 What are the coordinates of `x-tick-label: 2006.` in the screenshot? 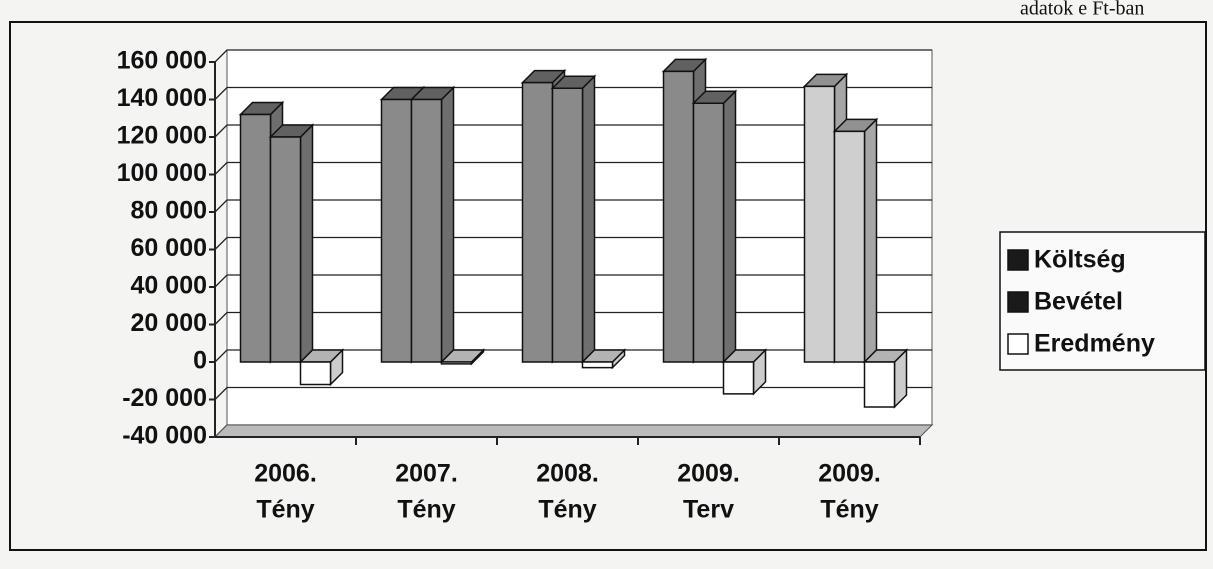 It's located at (285, 474).